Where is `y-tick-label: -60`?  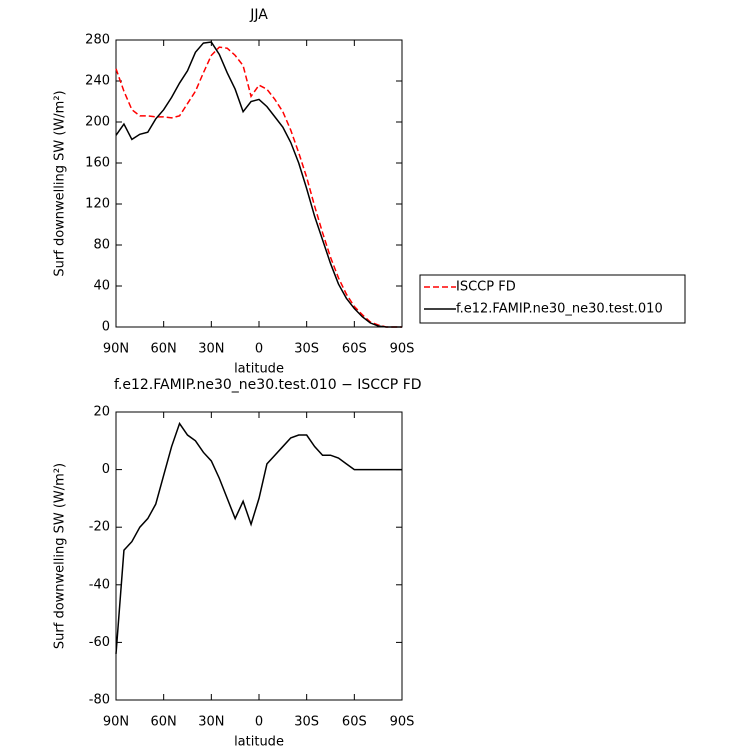 y-tick-label: -60 is located at coordinates (99, 642).